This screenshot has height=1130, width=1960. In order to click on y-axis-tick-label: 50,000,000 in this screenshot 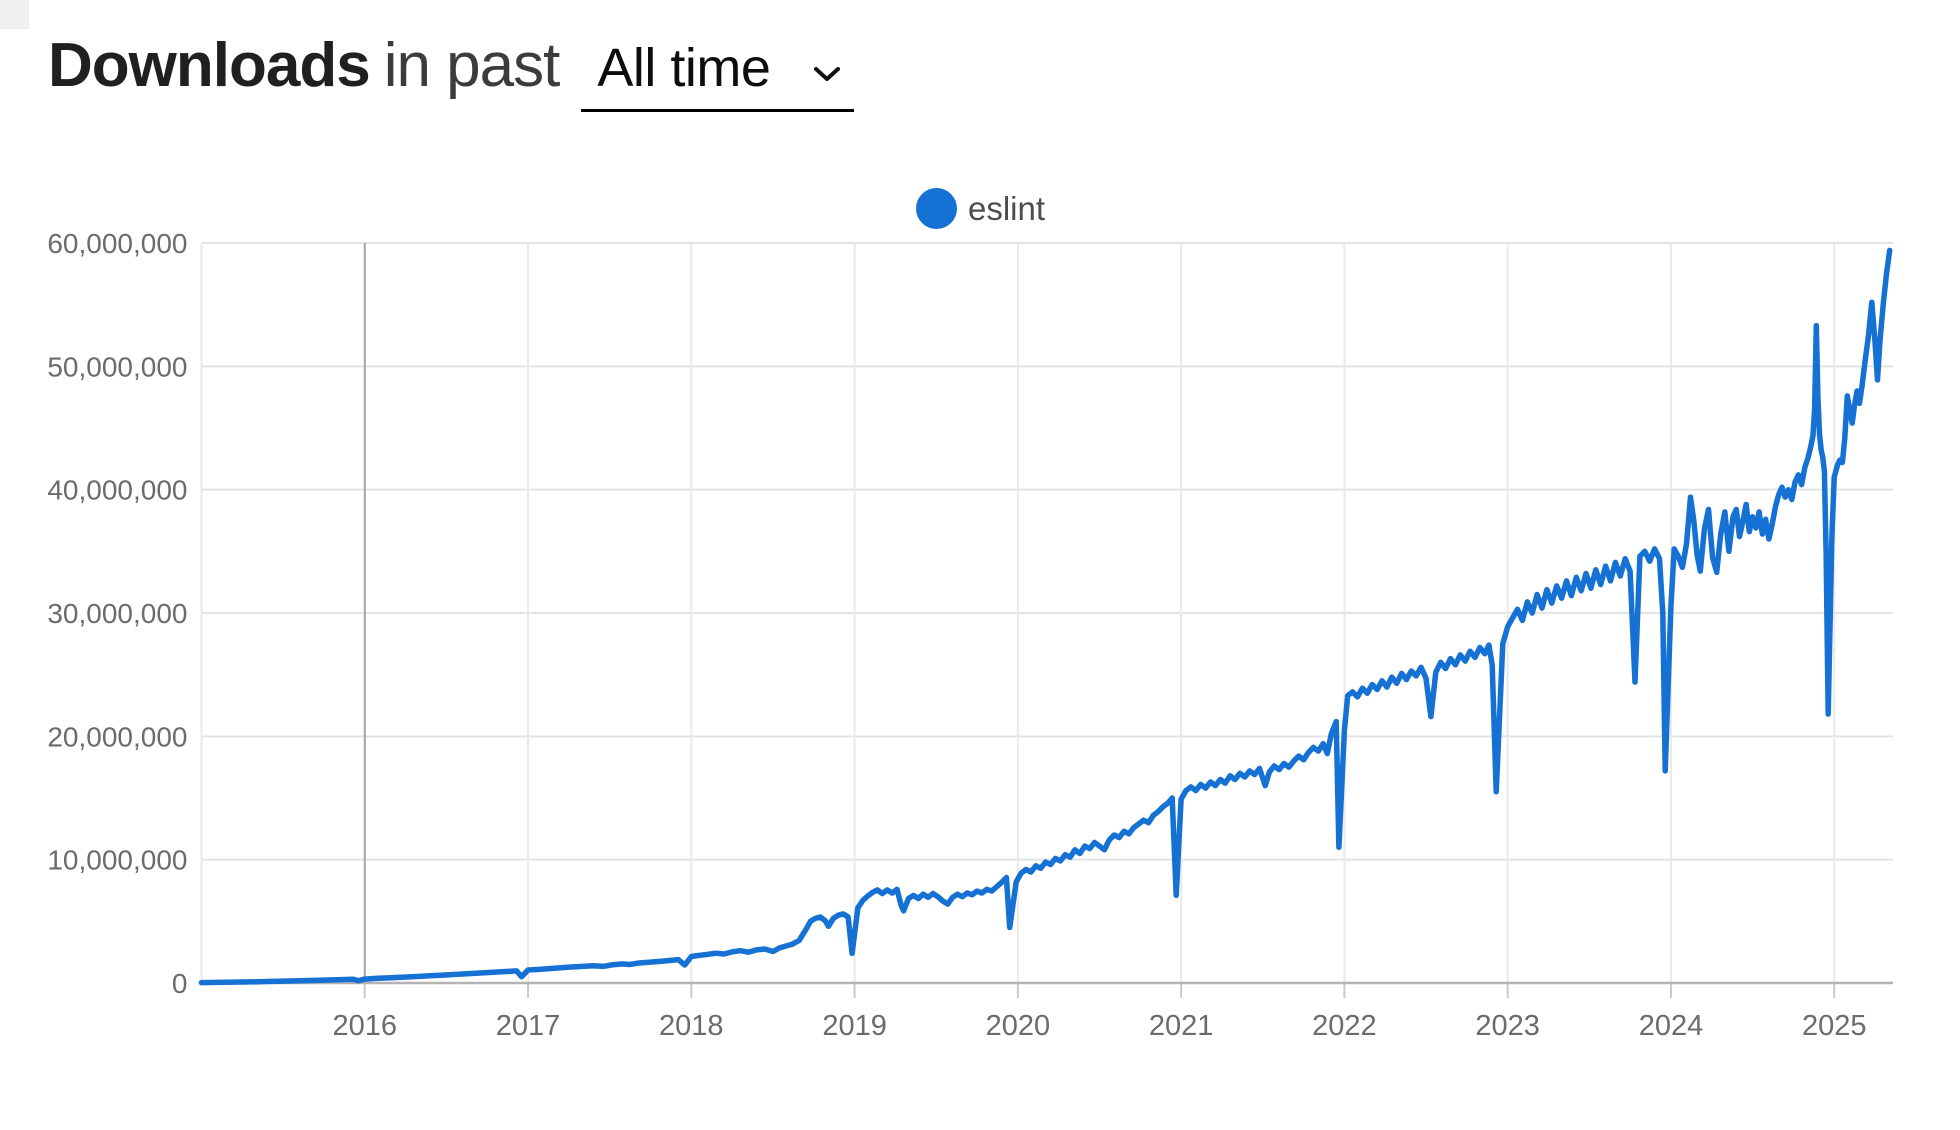, I will do `click(117, 366)`.